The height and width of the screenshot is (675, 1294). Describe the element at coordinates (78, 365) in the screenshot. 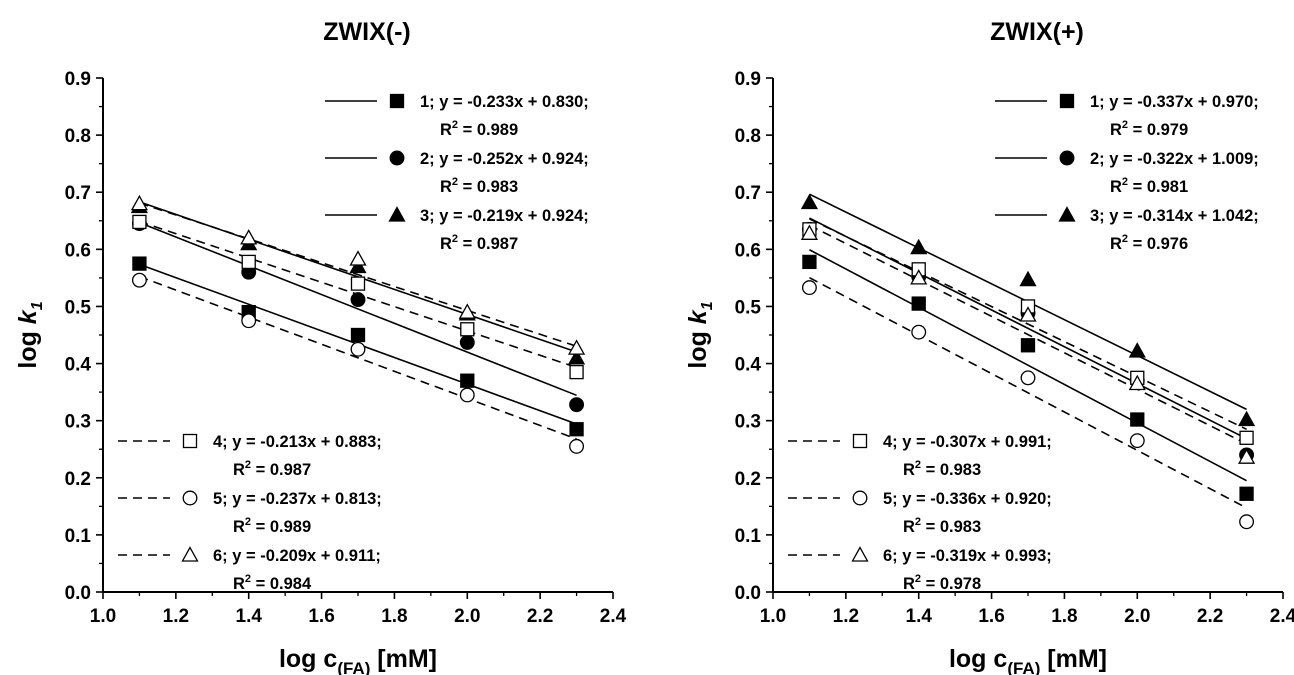

I see `y-tick-label: 0.4` at that location.